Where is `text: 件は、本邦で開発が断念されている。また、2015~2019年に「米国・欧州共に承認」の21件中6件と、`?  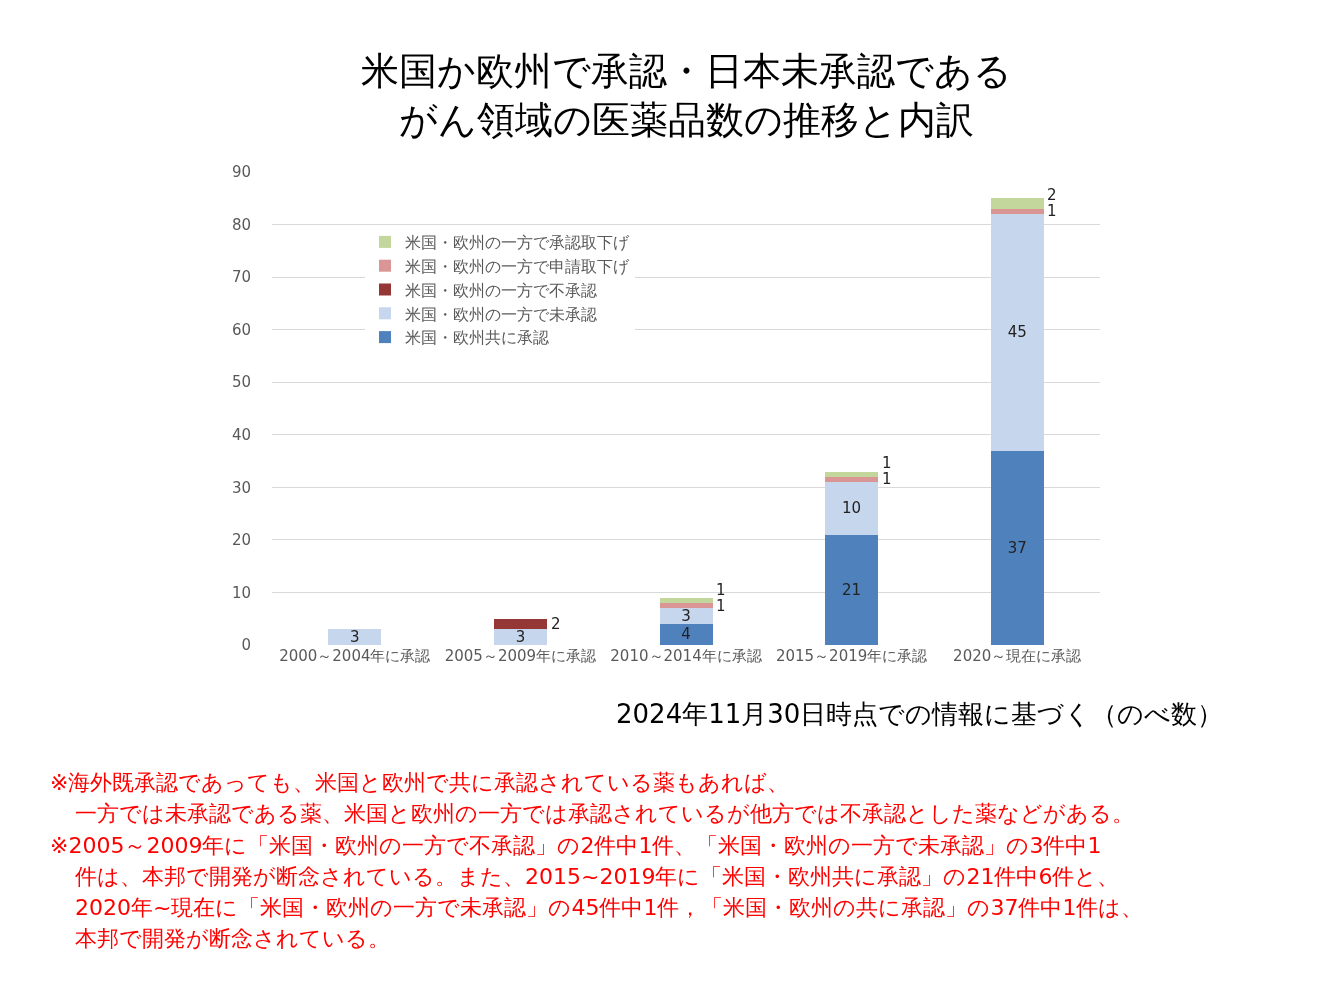
text: 件は、本邦で開発が断念されている。また、2015~2019年に「米国・欧州共に承認」の21件中6件と、 is located at coordinates (597, 876).